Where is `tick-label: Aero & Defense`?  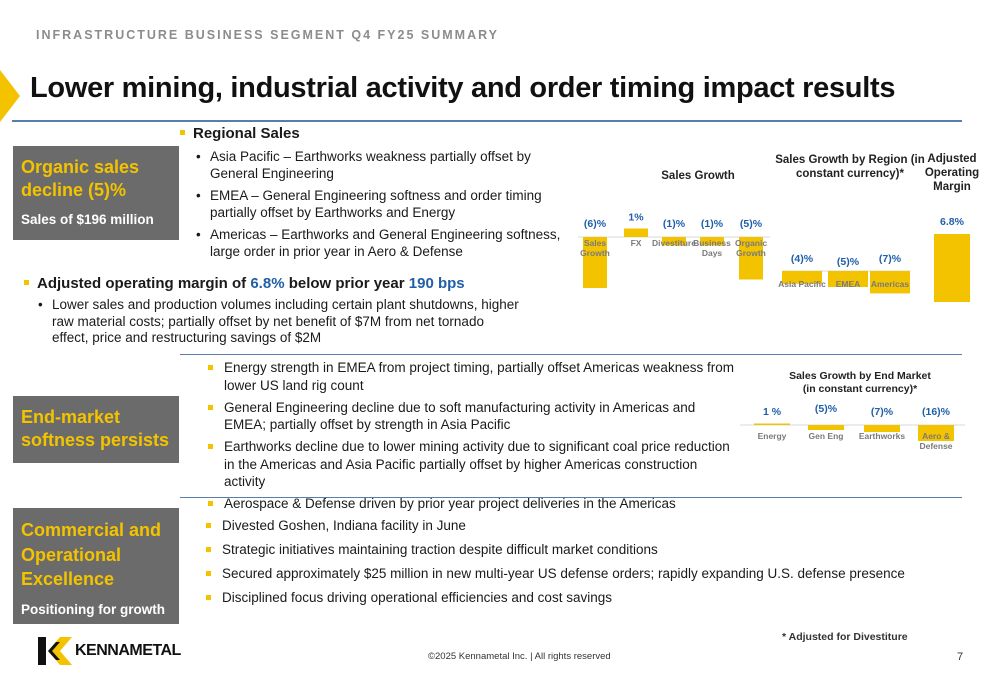
tick-label: Aero & Defense is located at coordinates (935, 441).